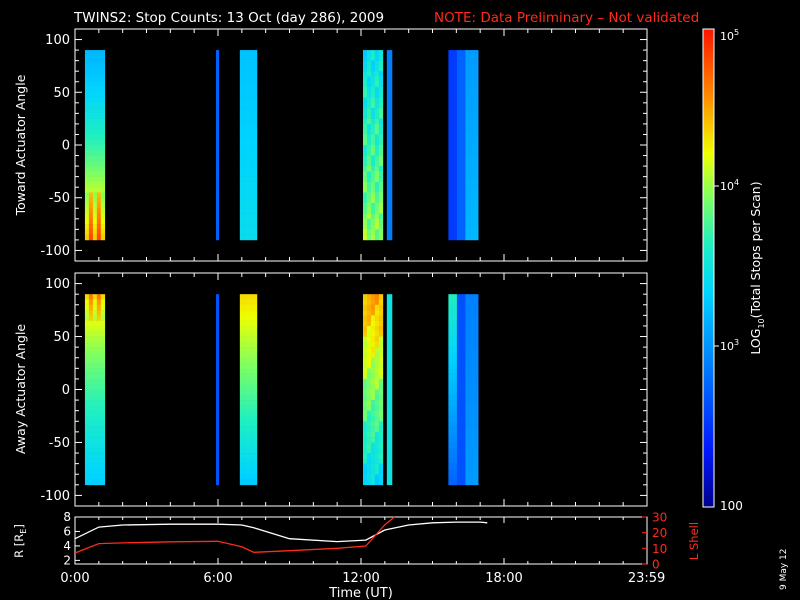 This screenshot has height=600, width=800. What do you see at coordinates (217, 578) in the screenshot?
I see `time-xtick-label: 6:00` at bounding box center [217, 578].